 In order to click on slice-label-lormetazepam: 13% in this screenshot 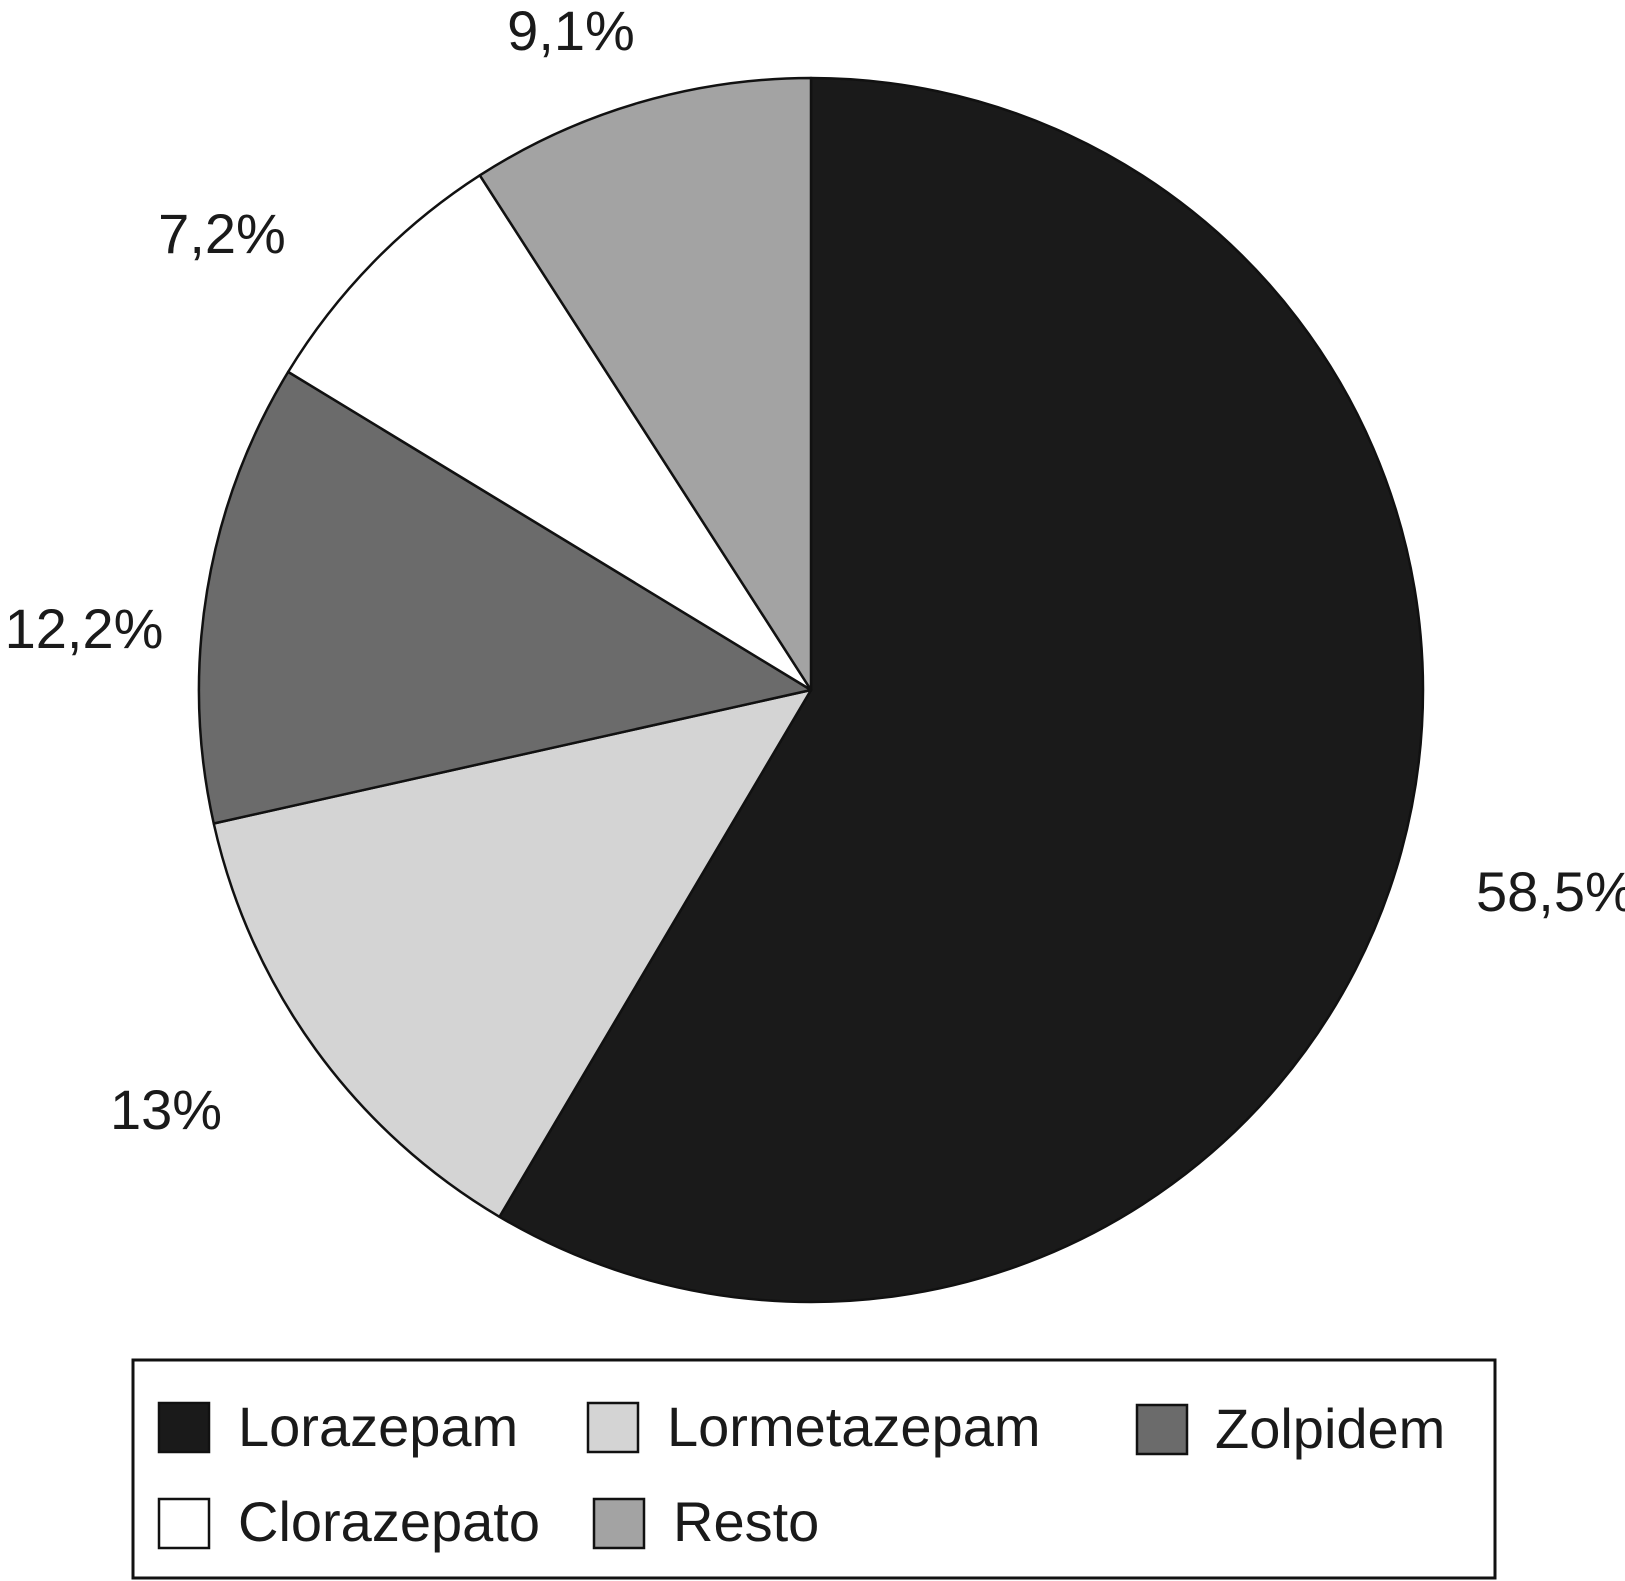, I will do `click(166, 1109)`.